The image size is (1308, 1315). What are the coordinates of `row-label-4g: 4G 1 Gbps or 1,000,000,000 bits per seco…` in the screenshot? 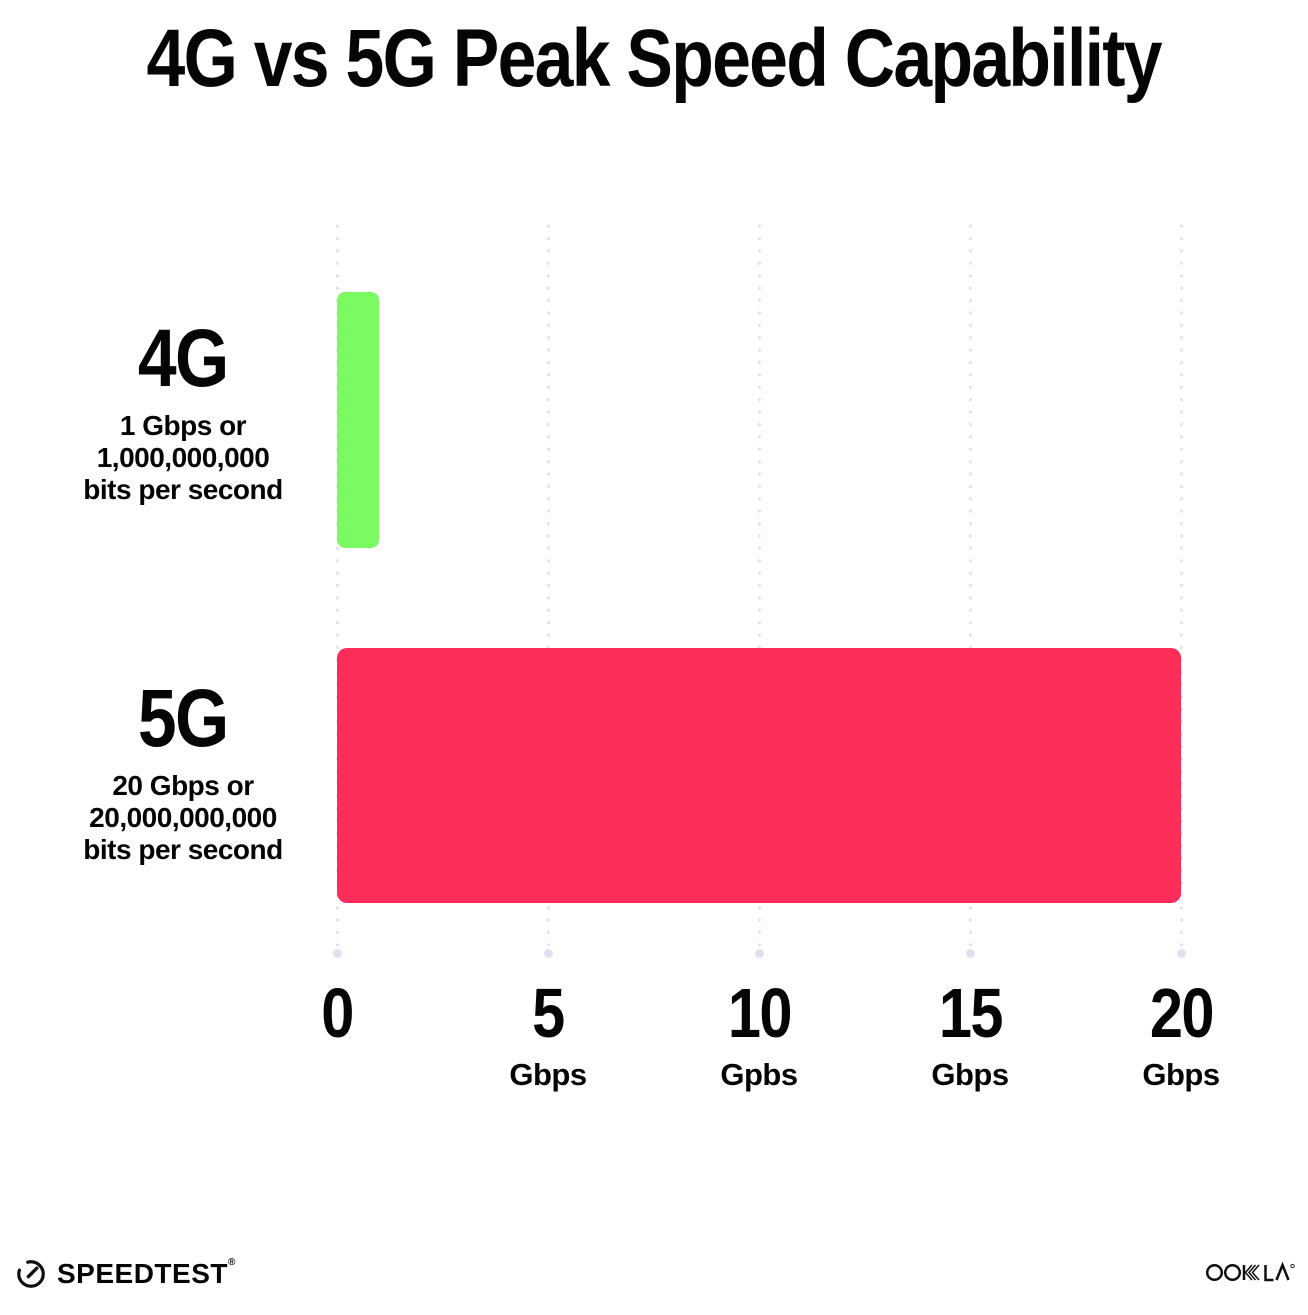 It's located at (183, 412).